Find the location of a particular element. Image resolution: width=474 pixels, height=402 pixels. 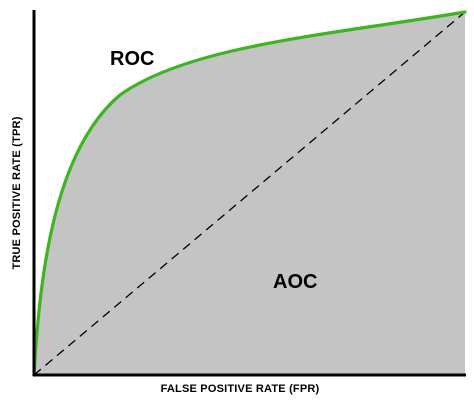

y-axis-label: TRUE POSITIVE RATE (TPR) is located at coordinates (17, 192).